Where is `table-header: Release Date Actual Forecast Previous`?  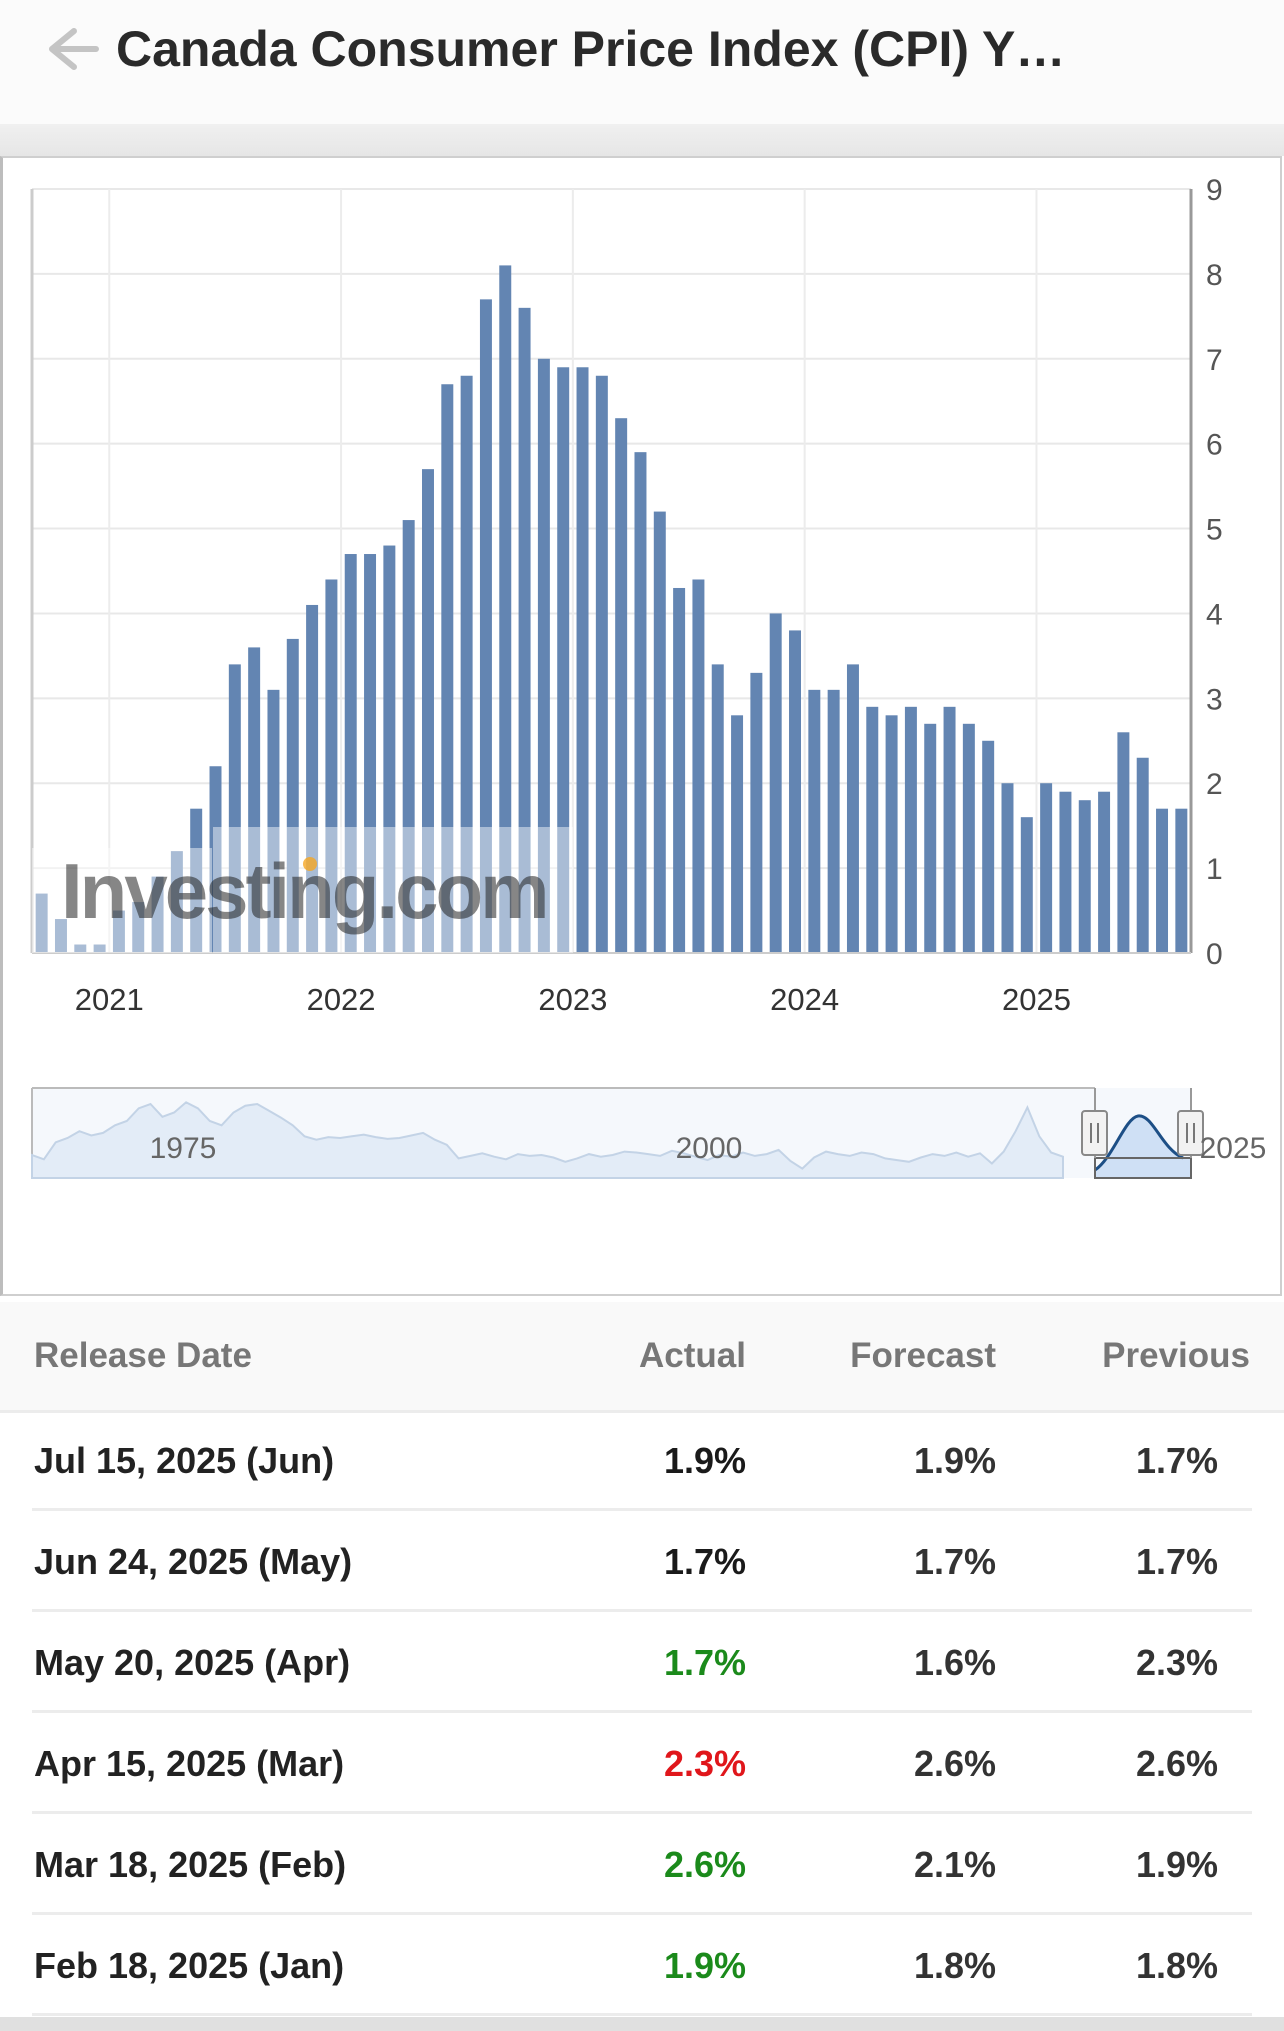 table-header: Release Date Actual Forecast Previous is located at coordinates (642, 1357).